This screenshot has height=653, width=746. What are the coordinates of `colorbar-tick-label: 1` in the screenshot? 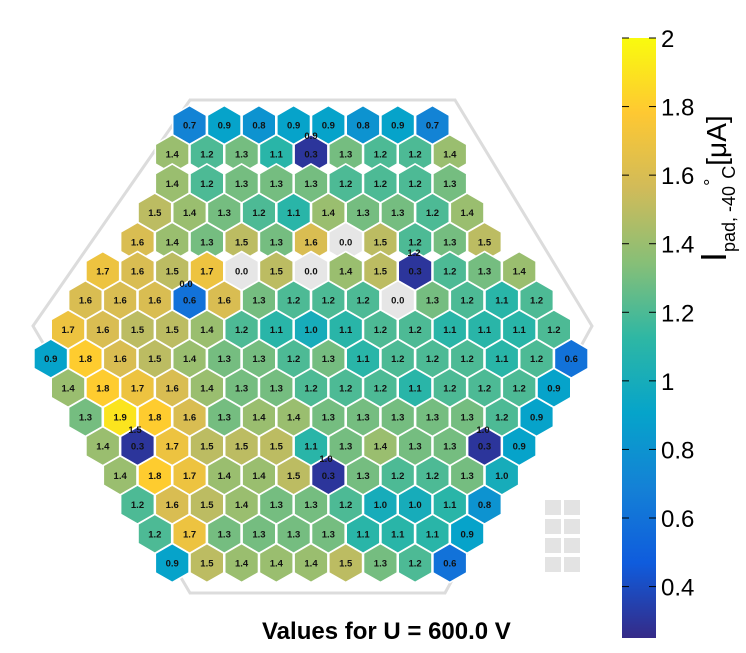 It's located at (667, 382).